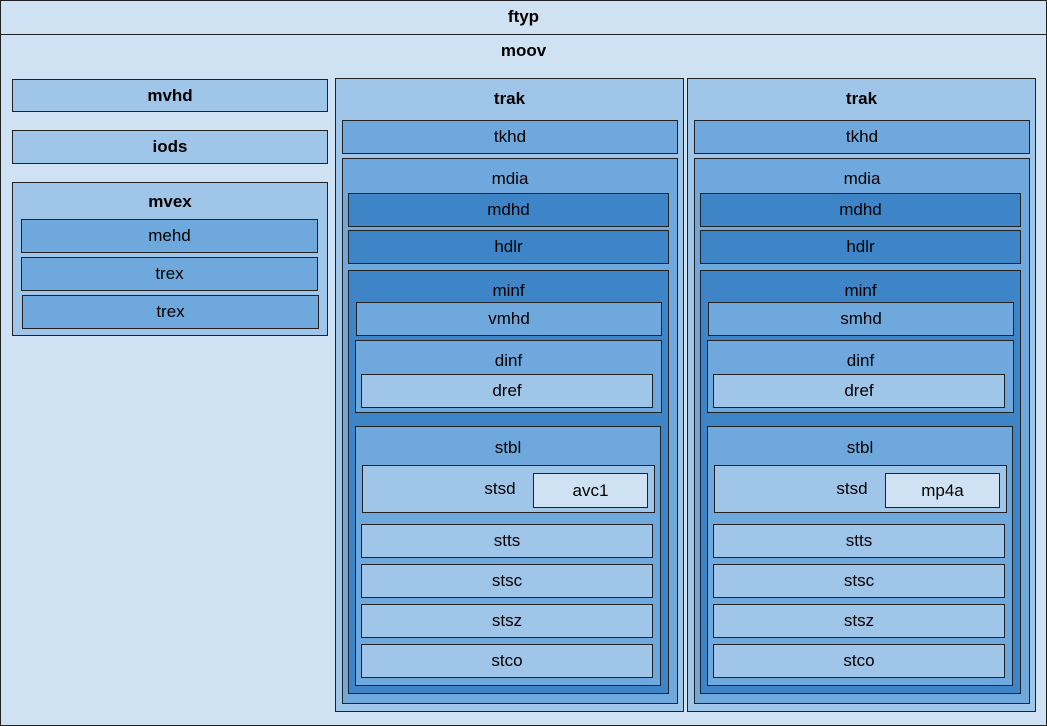  I want to click on sample-entry-box-label: avc1, so click(590, 490).